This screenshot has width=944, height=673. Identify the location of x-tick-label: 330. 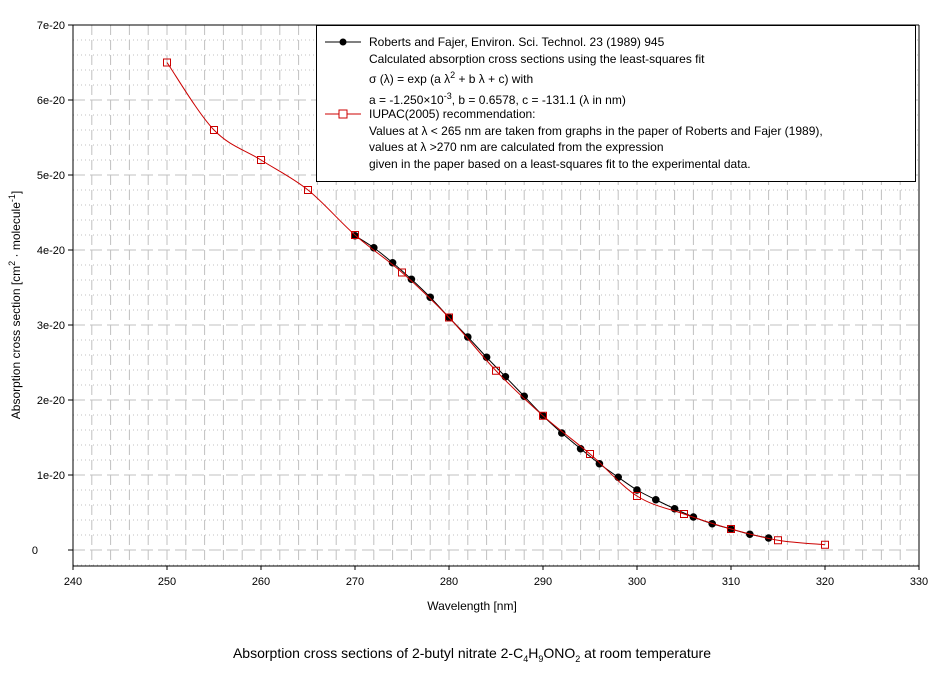
(919, 582).